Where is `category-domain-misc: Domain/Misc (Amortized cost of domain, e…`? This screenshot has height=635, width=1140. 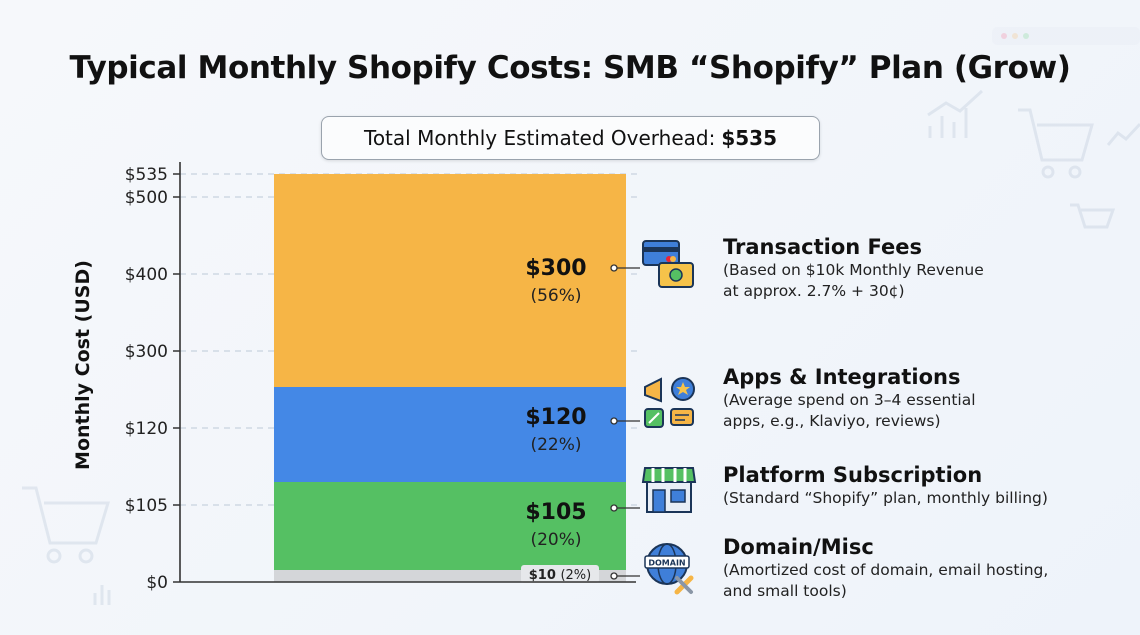
category-domain-misc: Domain/Misc (Amortized cost of domain, e… is located at coordinates (928, 568).